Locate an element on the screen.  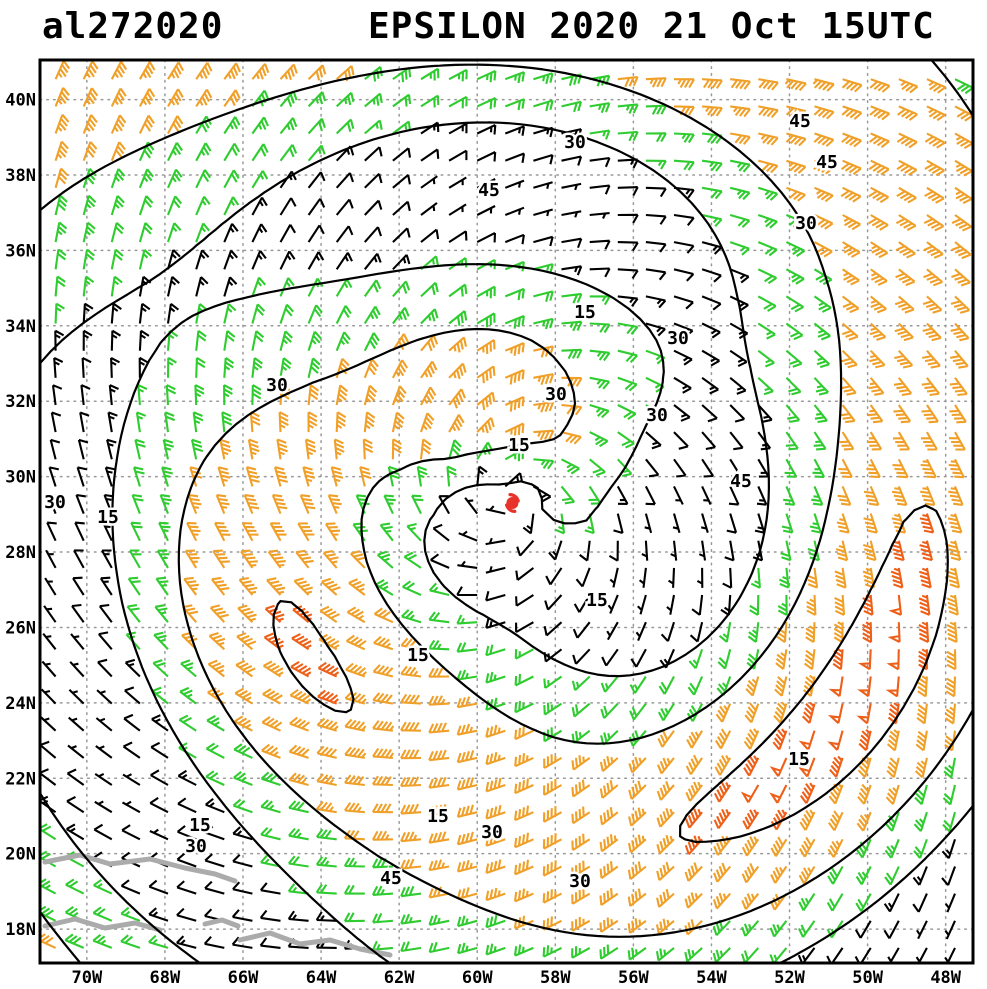
x-tick-label: 52W is located at coordinates (789, 978).